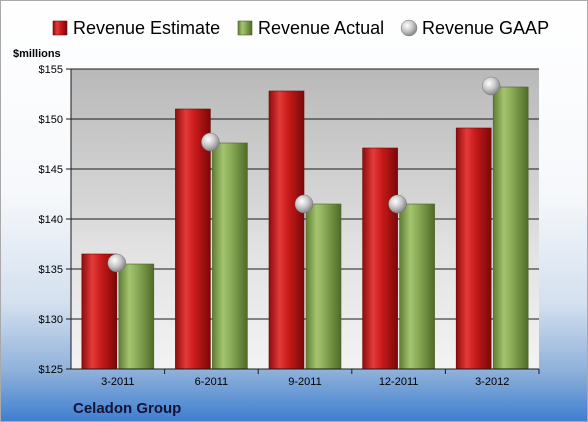 This screenshot has height=422, width=588. I want to click on legend-swatch-revenue-actual, so click(245, 28).